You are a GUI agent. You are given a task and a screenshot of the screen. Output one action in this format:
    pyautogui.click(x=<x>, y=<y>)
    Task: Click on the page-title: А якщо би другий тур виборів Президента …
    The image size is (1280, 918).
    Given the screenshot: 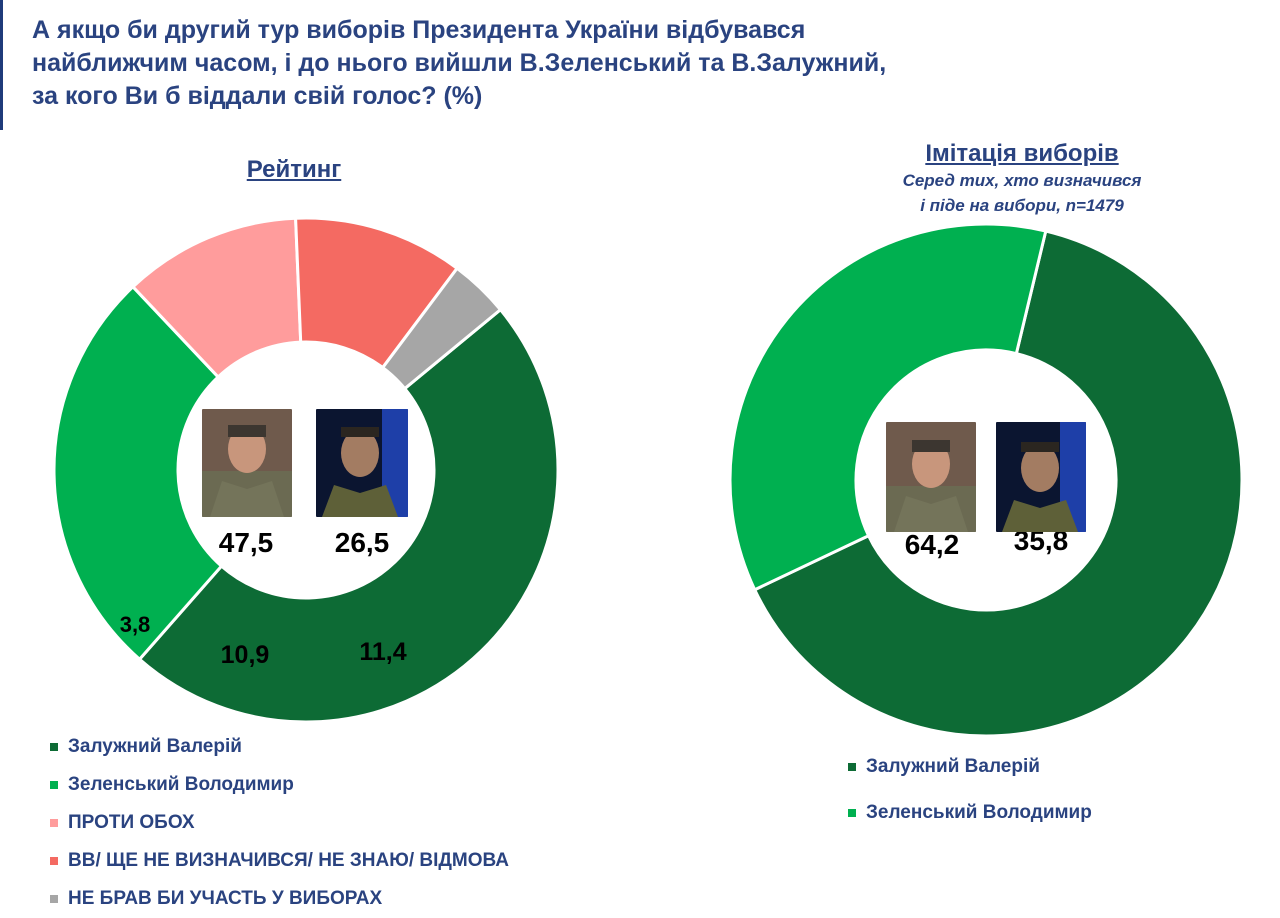 What is the action you would take?
    pyautogui.click(x=532, y=63)
    